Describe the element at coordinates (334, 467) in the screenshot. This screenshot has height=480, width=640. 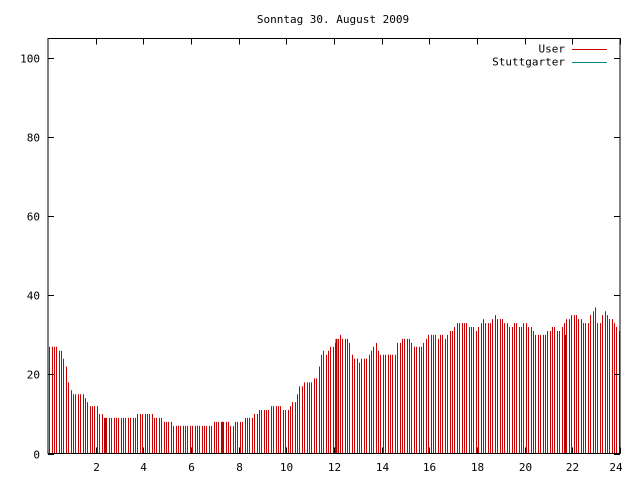
I see `x-tick-label: 12` at that location.